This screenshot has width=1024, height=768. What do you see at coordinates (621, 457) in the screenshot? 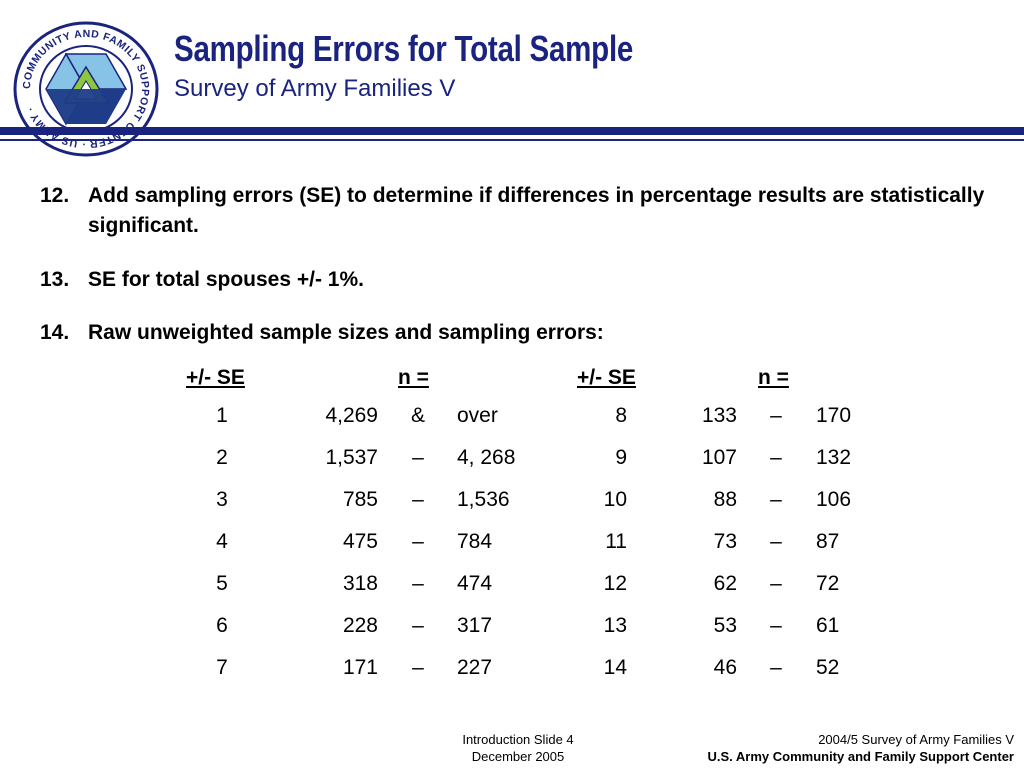
I see `se-value: 9` at bounding box center [621, 457].